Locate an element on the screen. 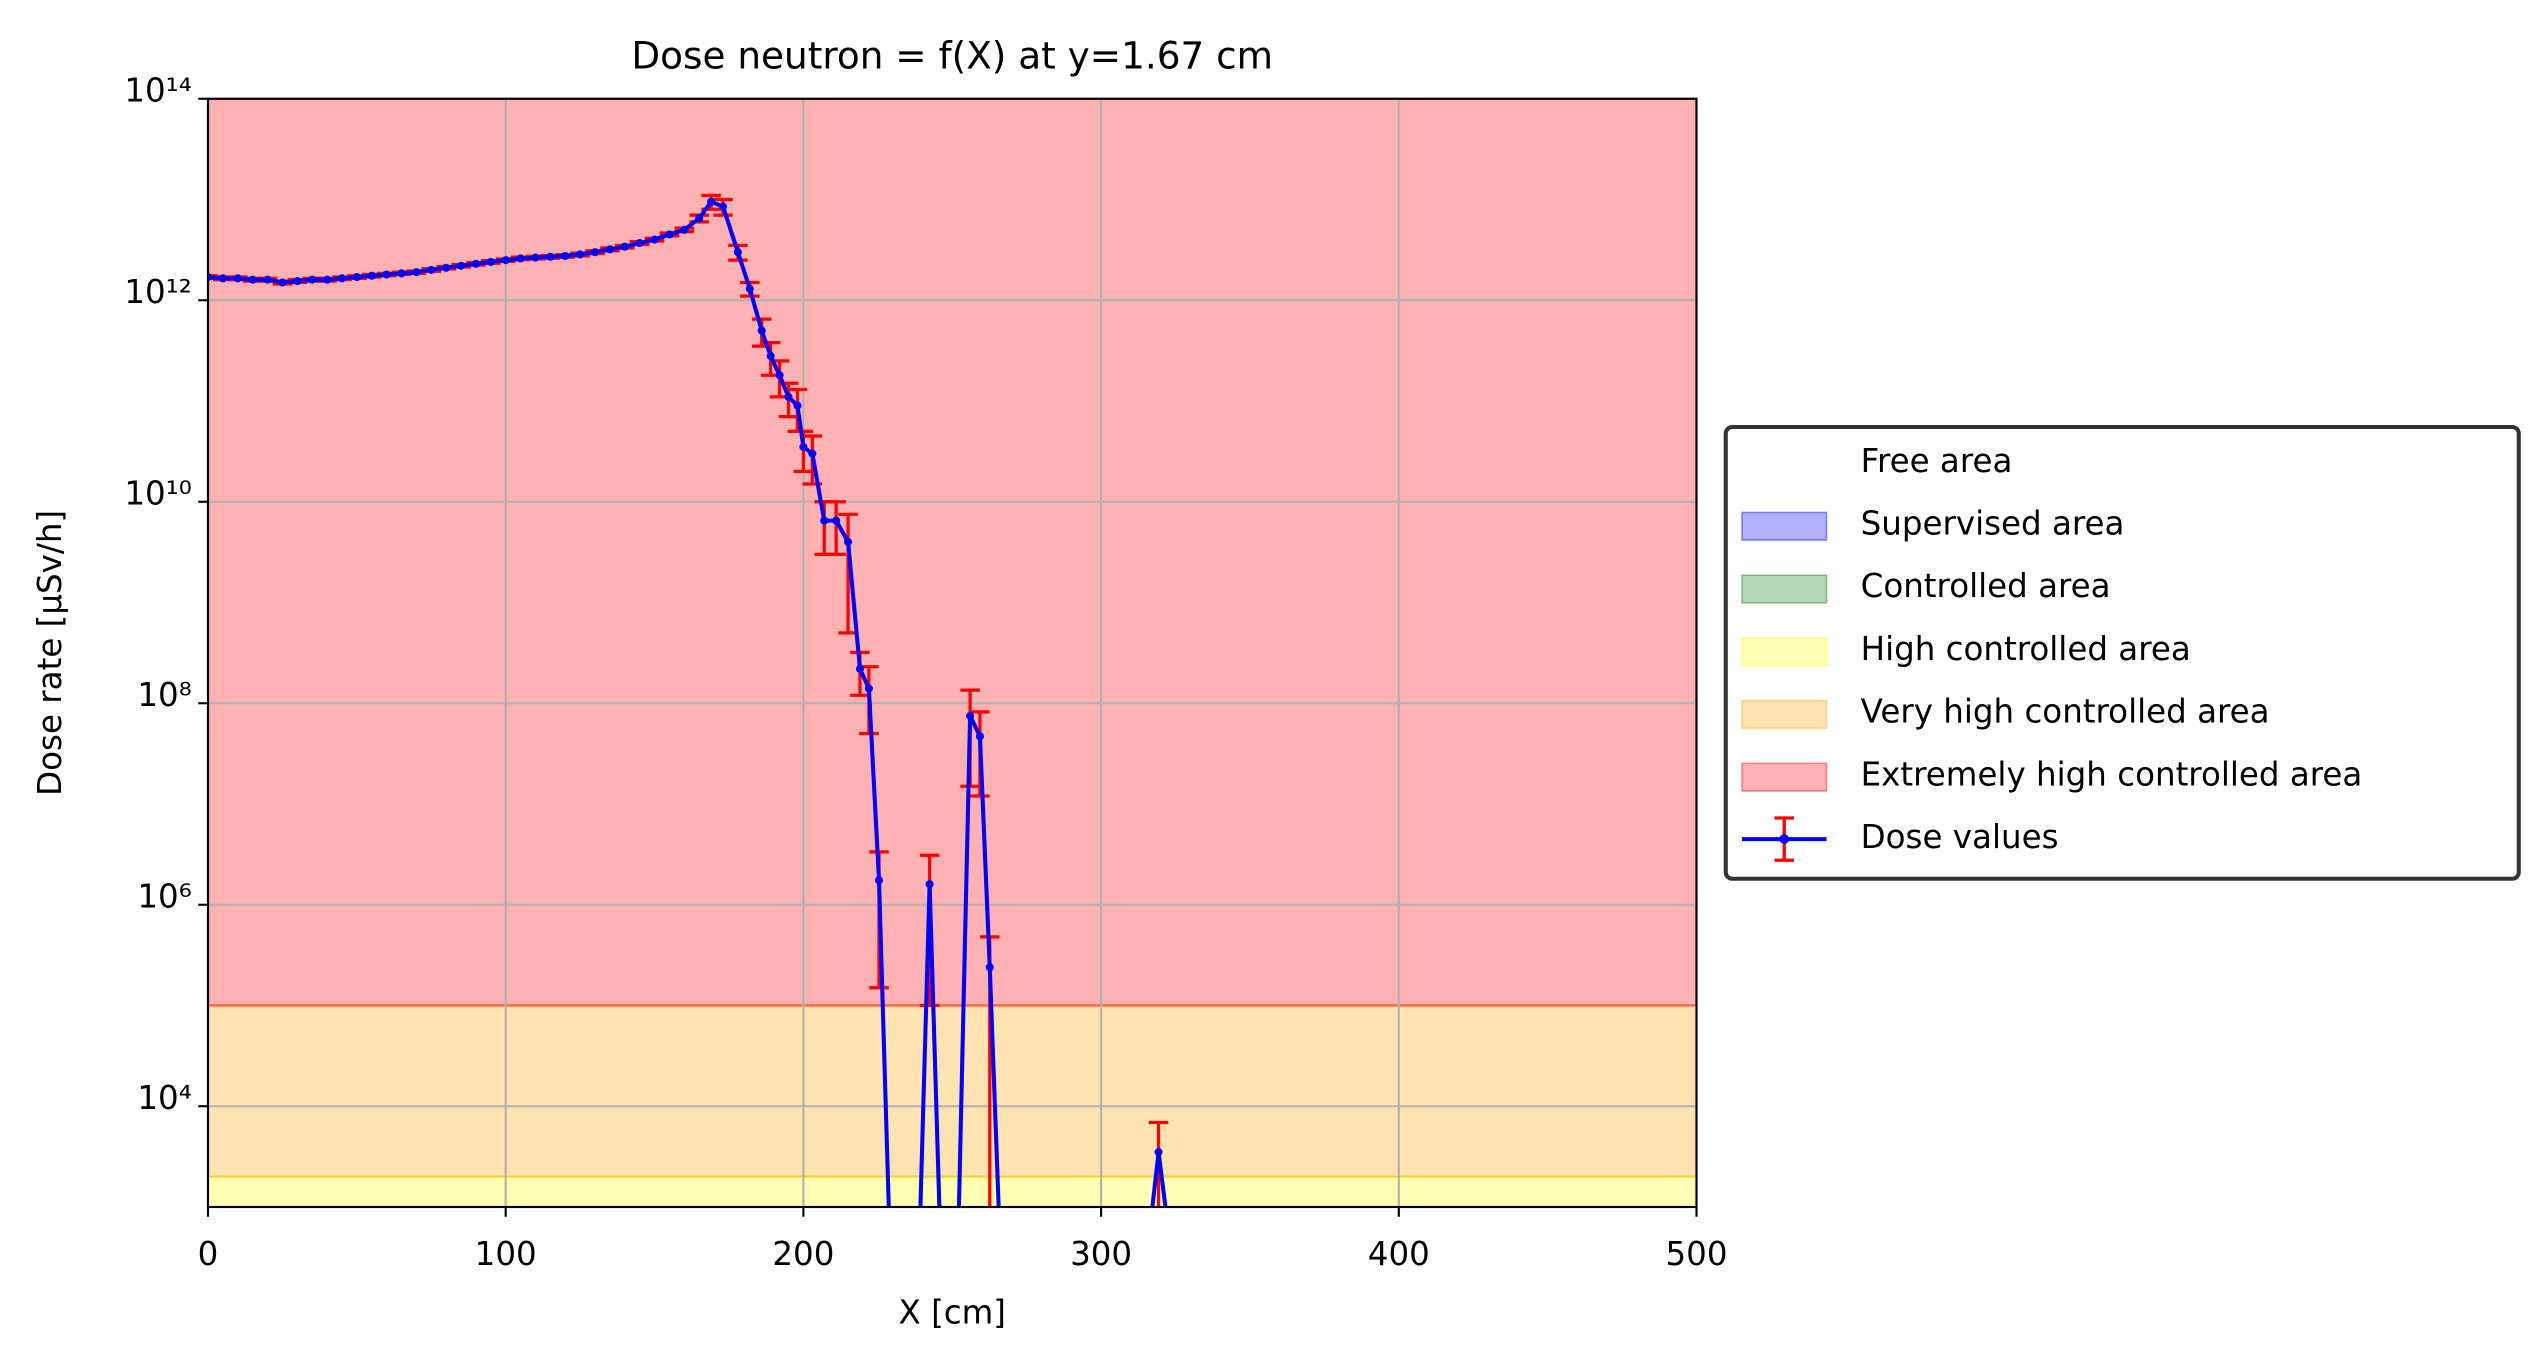 The height and width of the screenshot is (1361, 2548). legend-label: Extremely high controlled area is located at coordinates (2112, 774).